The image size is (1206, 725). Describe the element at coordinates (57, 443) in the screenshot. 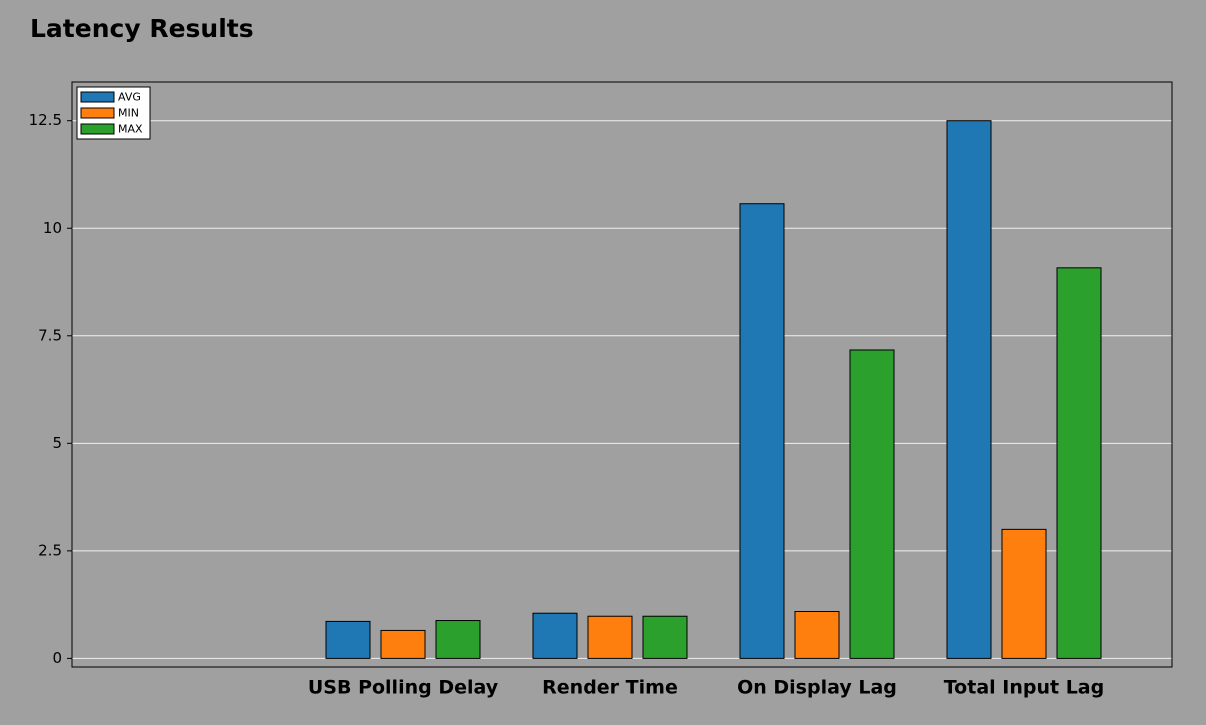

I see `y-tick-label: 5` at that location.